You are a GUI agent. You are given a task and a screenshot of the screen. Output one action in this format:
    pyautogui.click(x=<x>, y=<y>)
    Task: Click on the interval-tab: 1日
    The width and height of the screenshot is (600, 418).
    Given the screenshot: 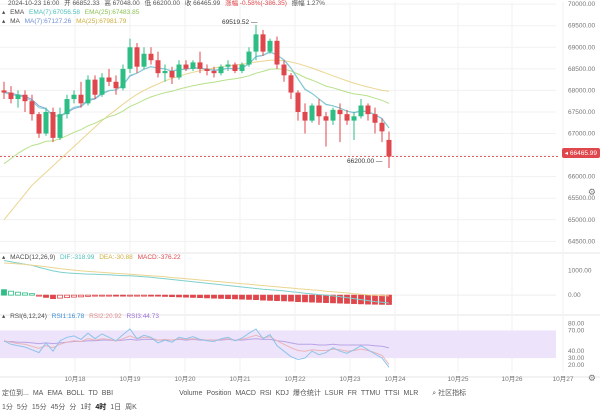 What is the action you would take?
    pyautogui.click(x=116, y=407)
    